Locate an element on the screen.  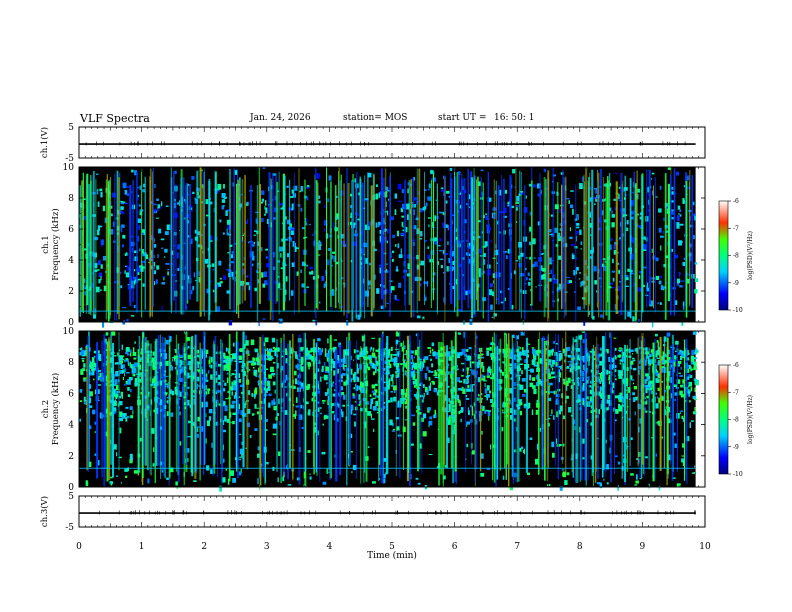
station-label: station= MOS is located at coordinates (375, 118).